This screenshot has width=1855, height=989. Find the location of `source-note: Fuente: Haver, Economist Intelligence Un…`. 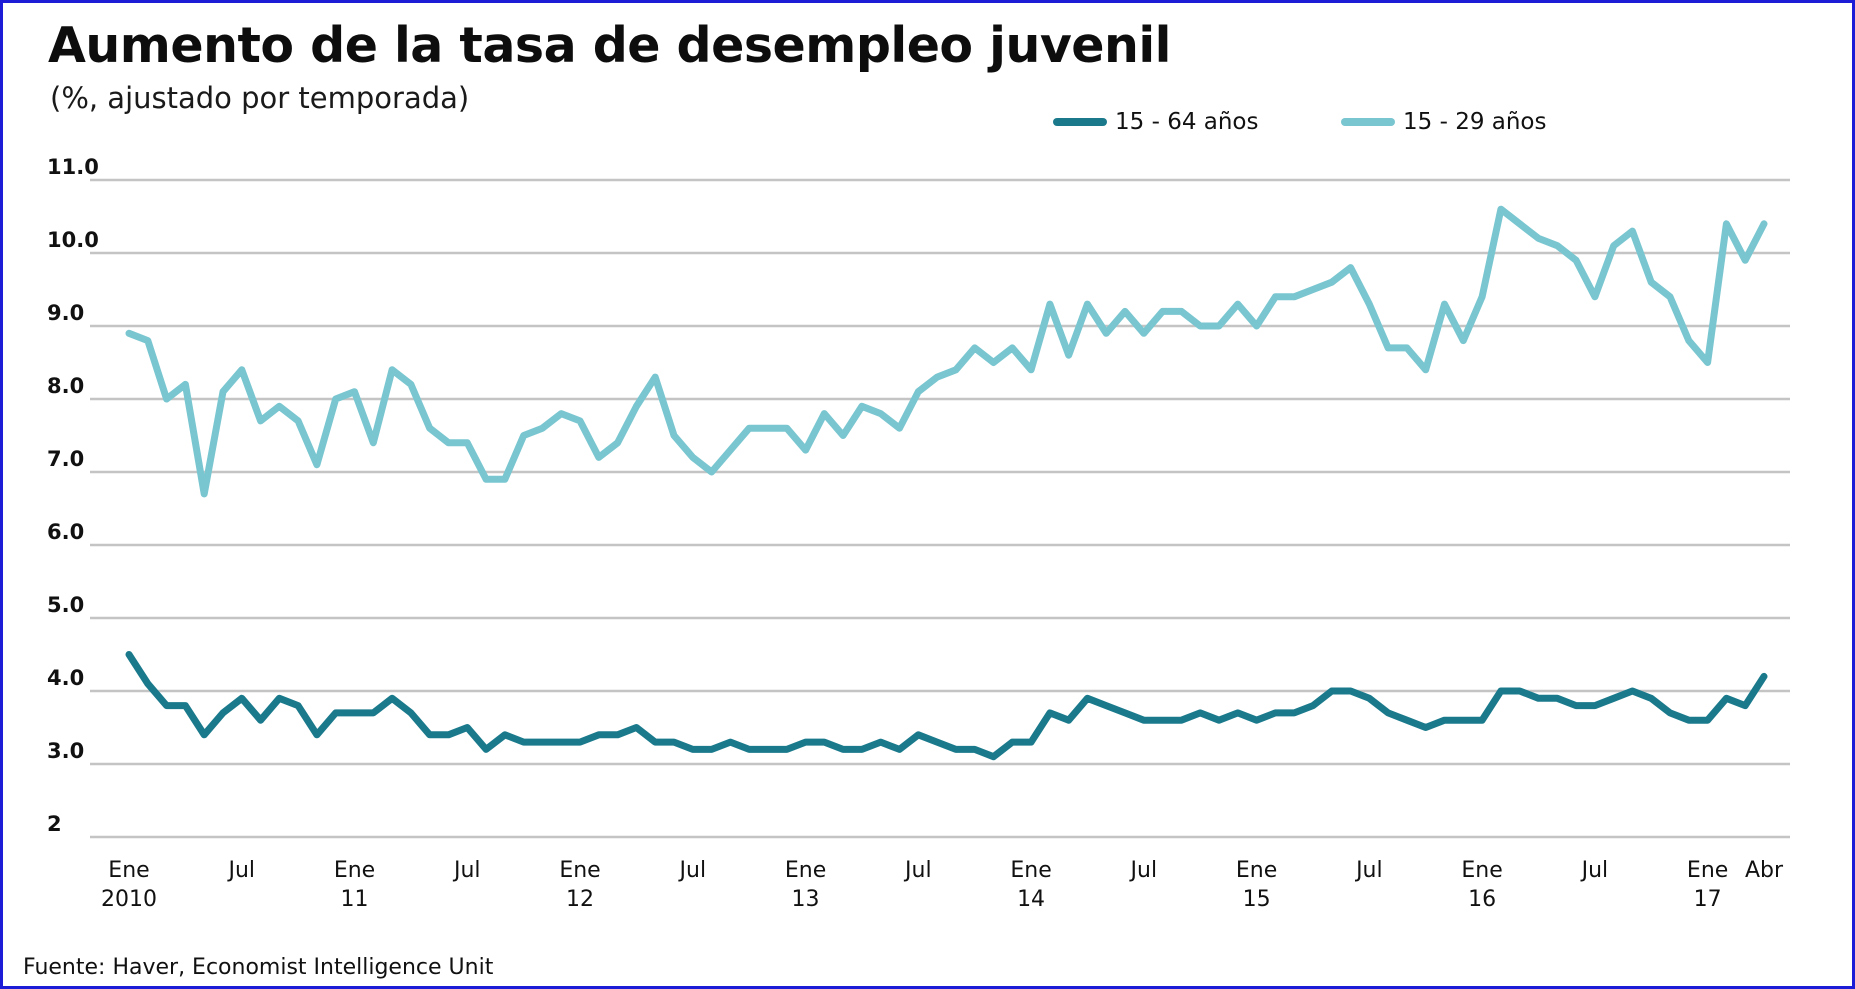

source-note: Fuente: Haver, Economist Intelligence Un… is located at coordinates (258, 967).